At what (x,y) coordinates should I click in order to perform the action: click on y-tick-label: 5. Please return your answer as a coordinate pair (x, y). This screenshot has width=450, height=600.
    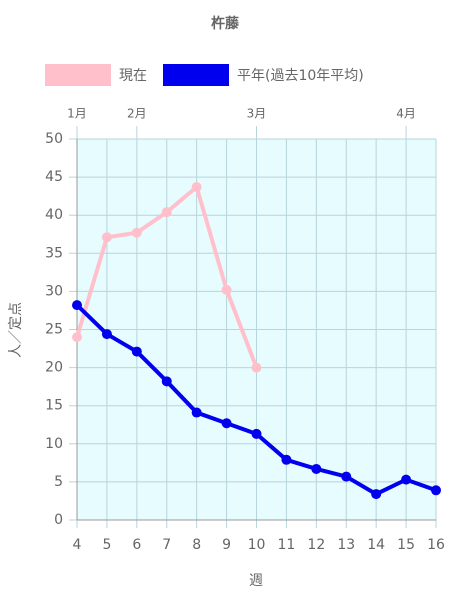
    Looking at the image, I should click on (58, 482).